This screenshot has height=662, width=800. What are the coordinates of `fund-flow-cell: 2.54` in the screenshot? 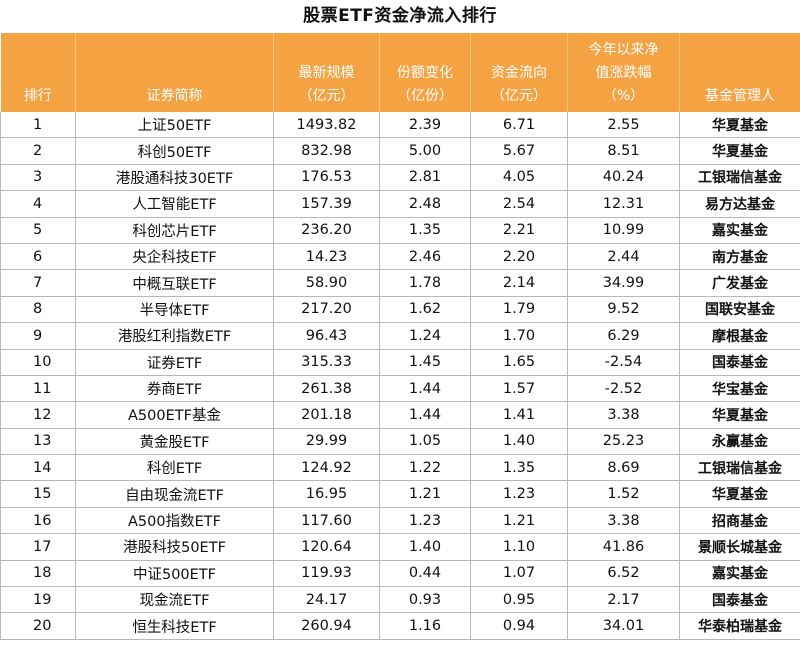 It's located at (519, 204).